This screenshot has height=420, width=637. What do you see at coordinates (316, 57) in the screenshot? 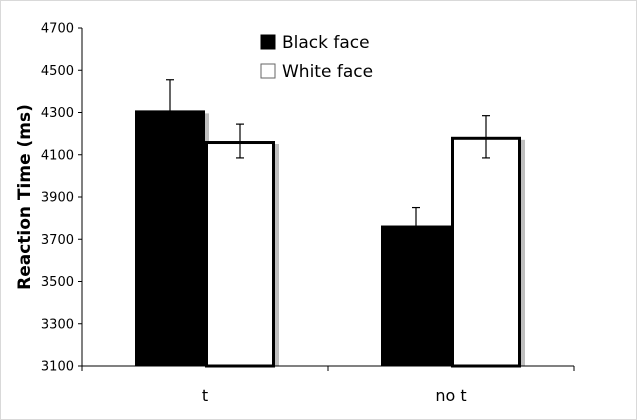
I see `legend: Black face White face` at bounding box center [316, 57].